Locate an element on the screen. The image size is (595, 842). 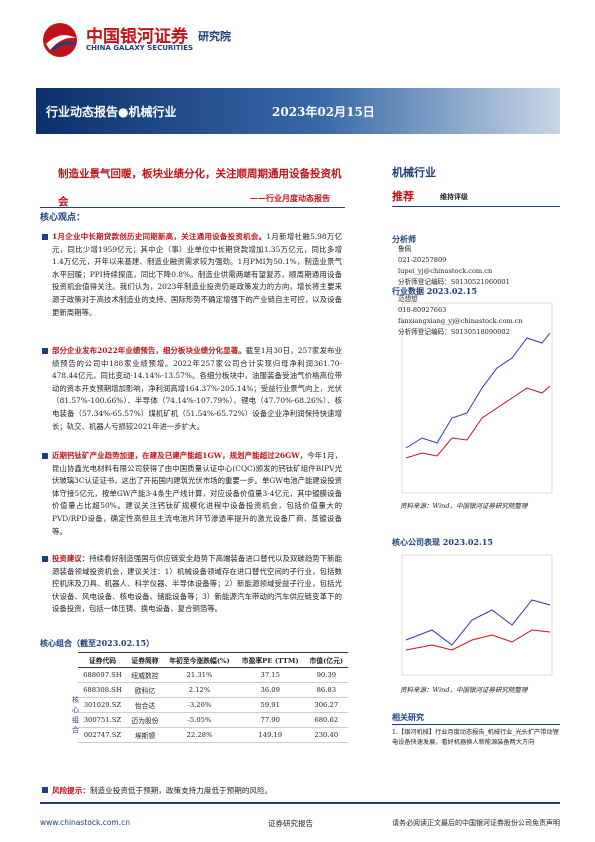
core-heading: 核心观点： is located at coordinates (63, 218).